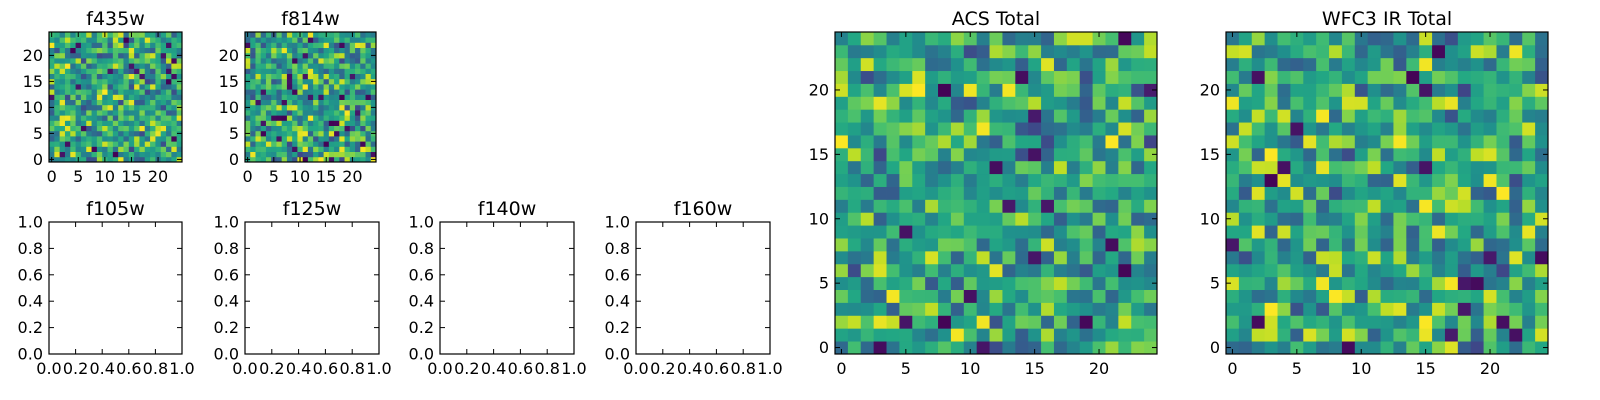 Image resolution: width=1600 pixels, height=400 pixels. Describe the element at coordinates (1215, 283) in the screenshot. I see `y-tick-label: 5` at that location.